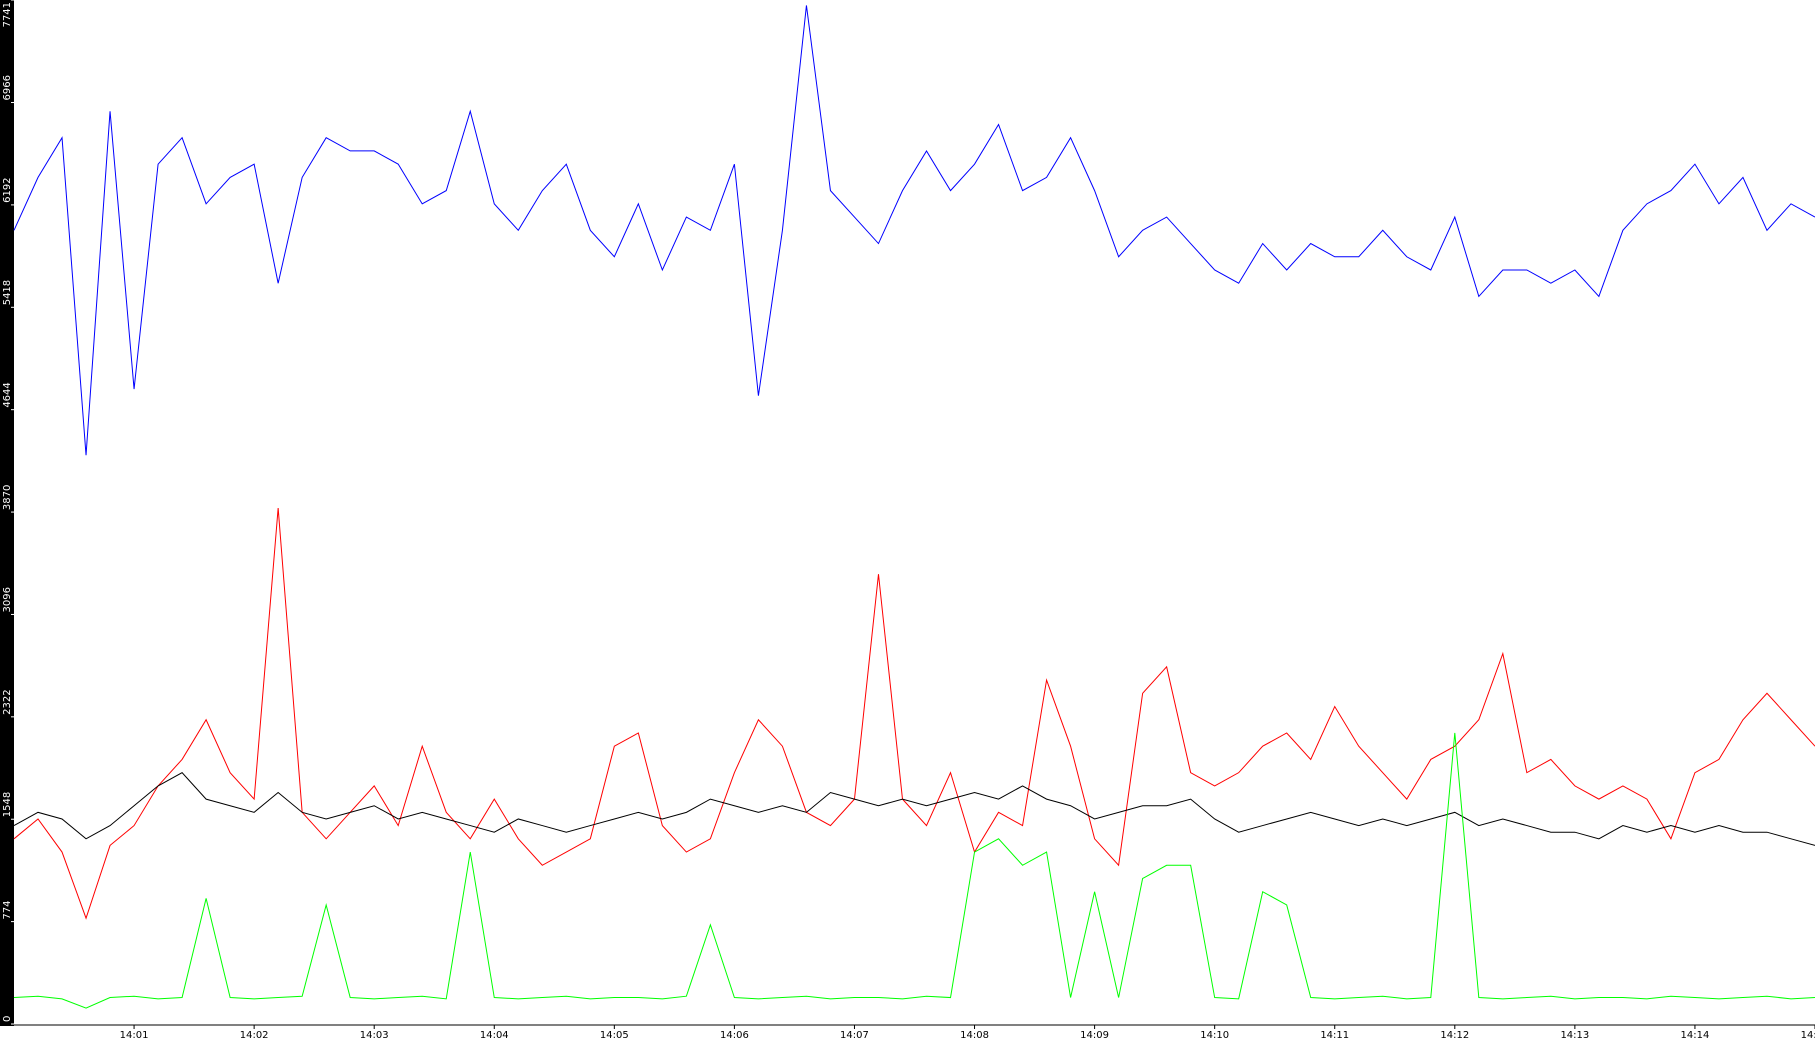 This screenshot has width=1815, height=1039. I want to click on y-tick-label: 4644, so click(7, 394).